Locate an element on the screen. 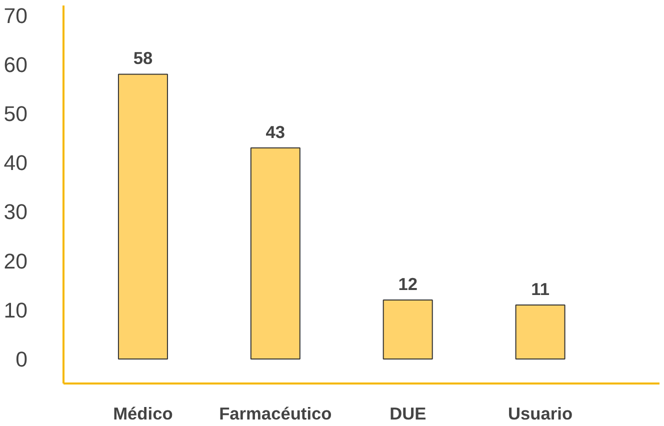  y-tick-label: 30 is located at coordinates (16, 212).